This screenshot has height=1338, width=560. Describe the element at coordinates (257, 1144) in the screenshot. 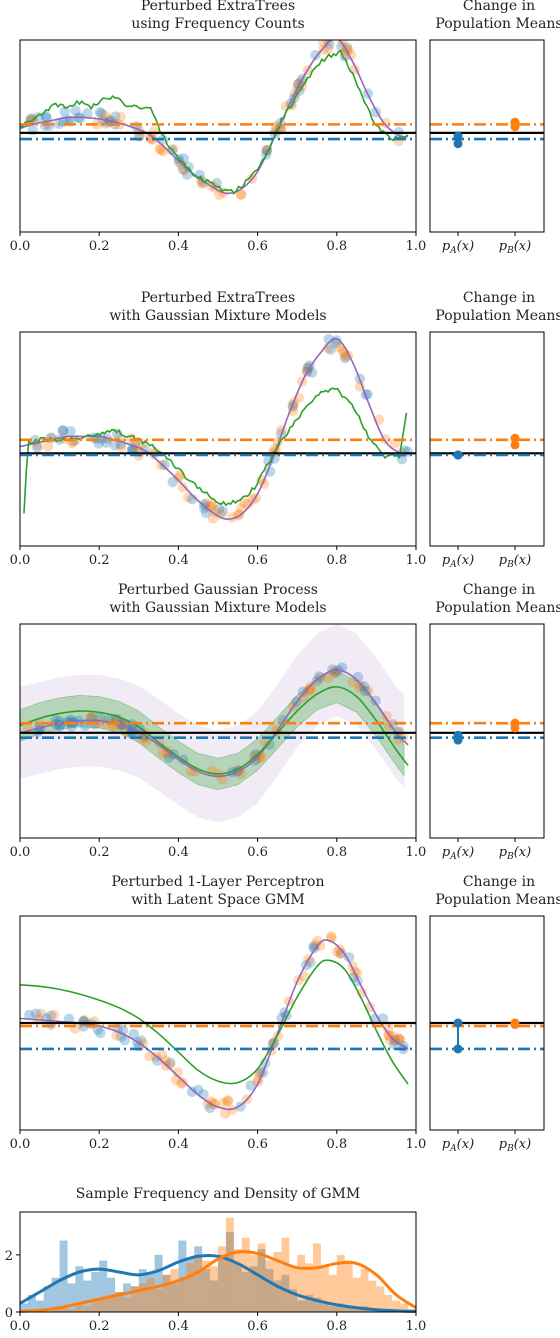

I see `panel-4-x-tick-label: 0.6` at that location.